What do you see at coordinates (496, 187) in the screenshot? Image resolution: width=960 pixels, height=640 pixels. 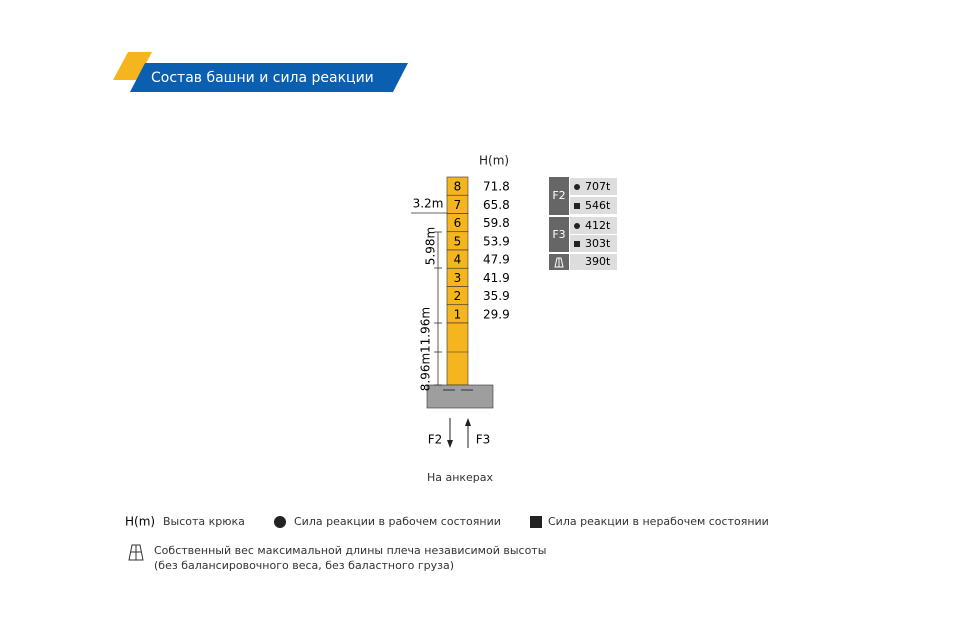 I see `section-height: 71.8` at bounding box center [496, 187].